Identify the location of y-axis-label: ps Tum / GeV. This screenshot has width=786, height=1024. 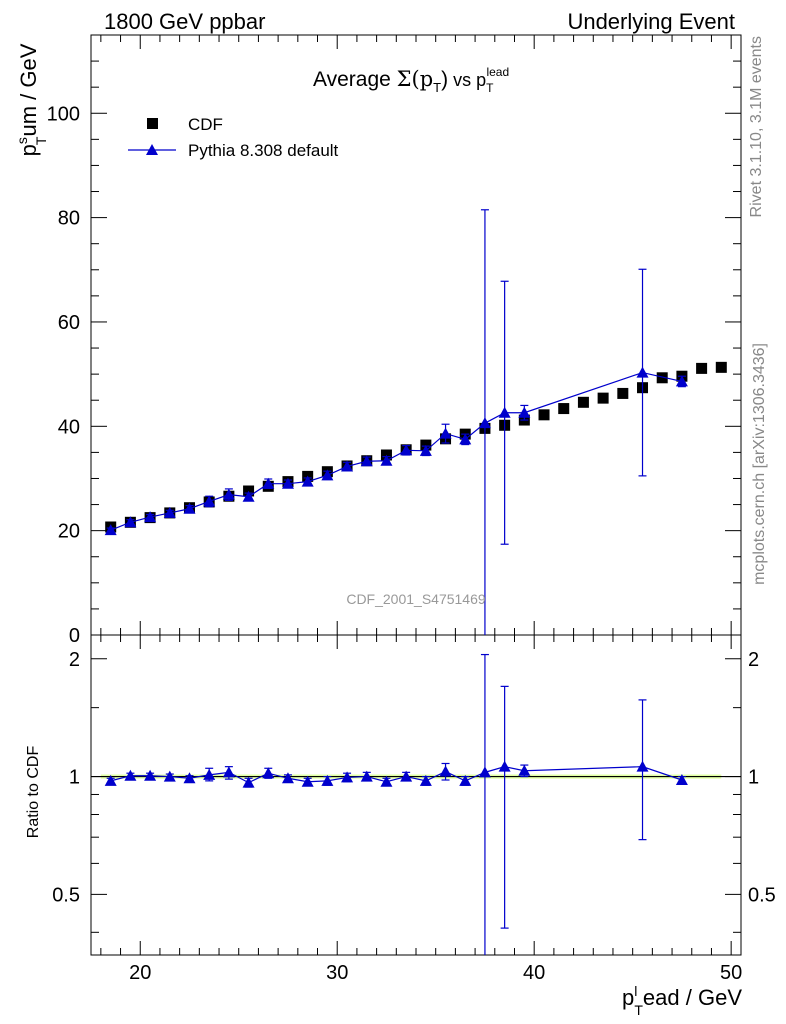
(31, 99).